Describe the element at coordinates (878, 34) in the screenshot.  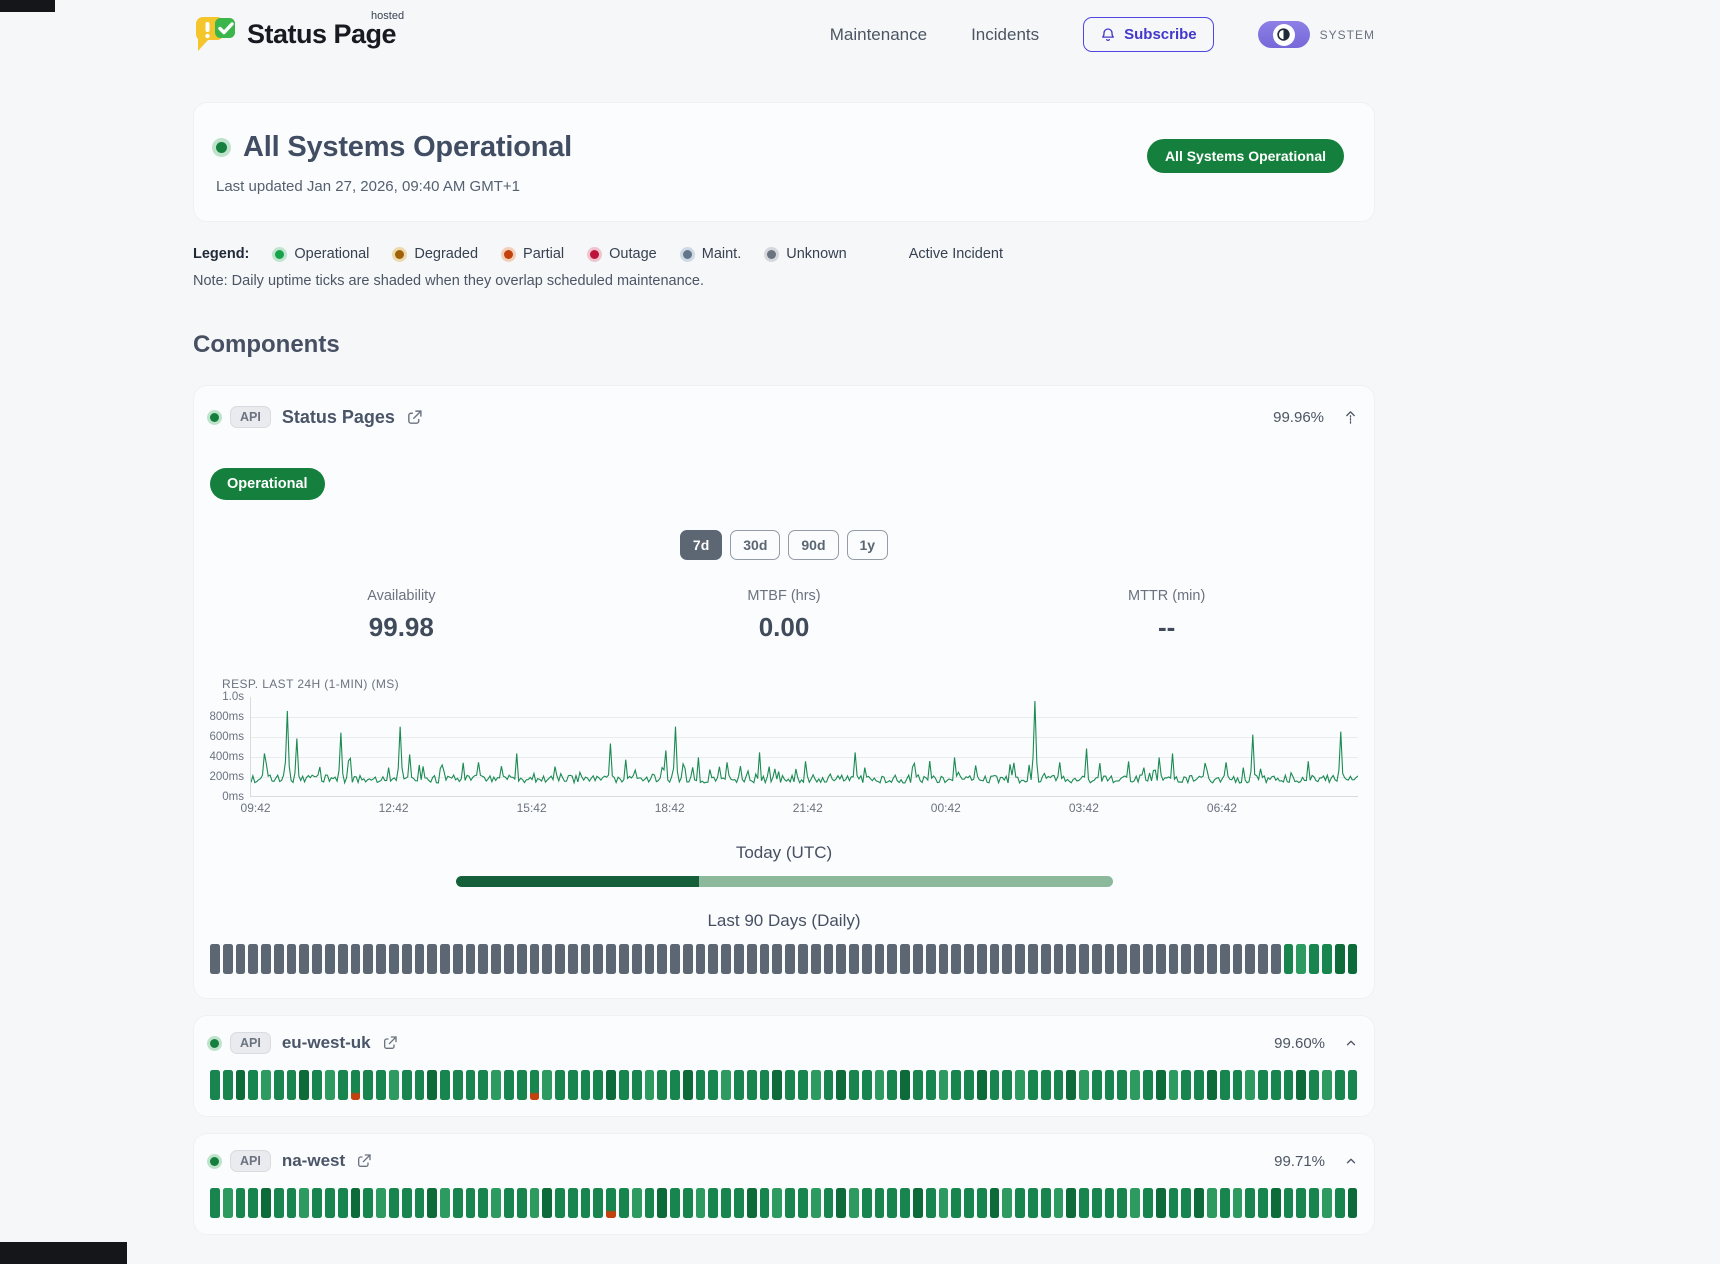
I see `nav-maintenance-link: Maintenance` at that location.